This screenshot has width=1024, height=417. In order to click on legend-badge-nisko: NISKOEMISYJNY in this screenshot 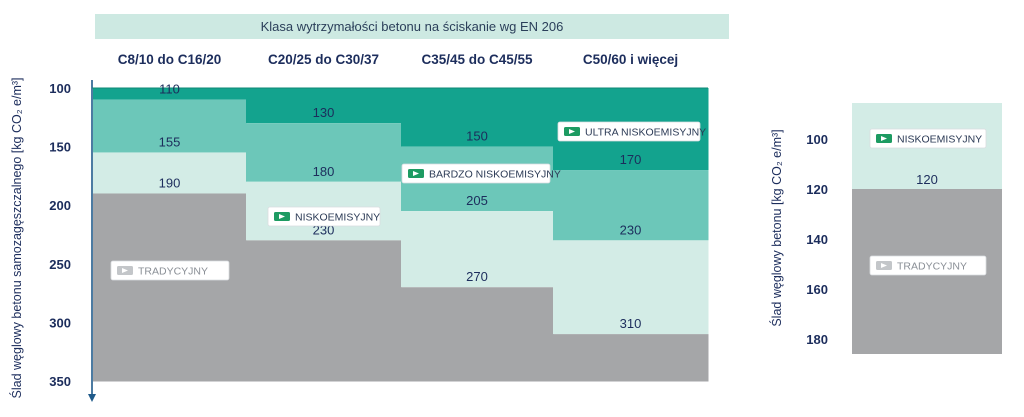, I will do `click(324, 216)`.